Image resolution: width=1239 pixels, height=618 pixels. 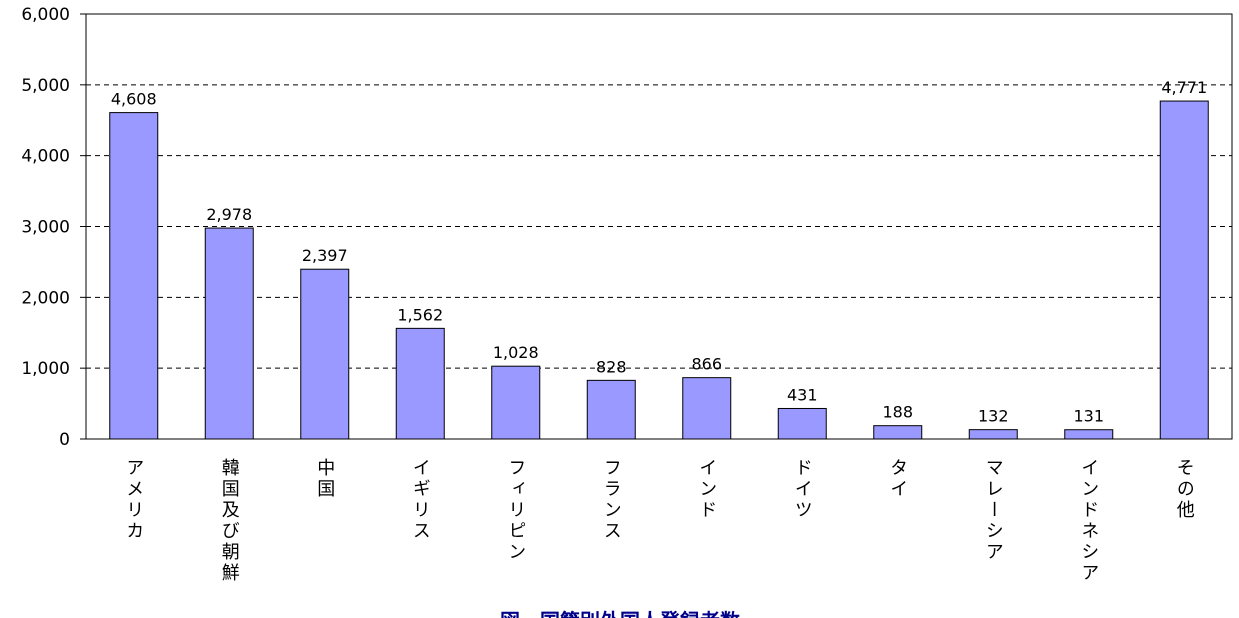 I want to click on x-tick-label: アメリカ, so click(x=133, y=500).